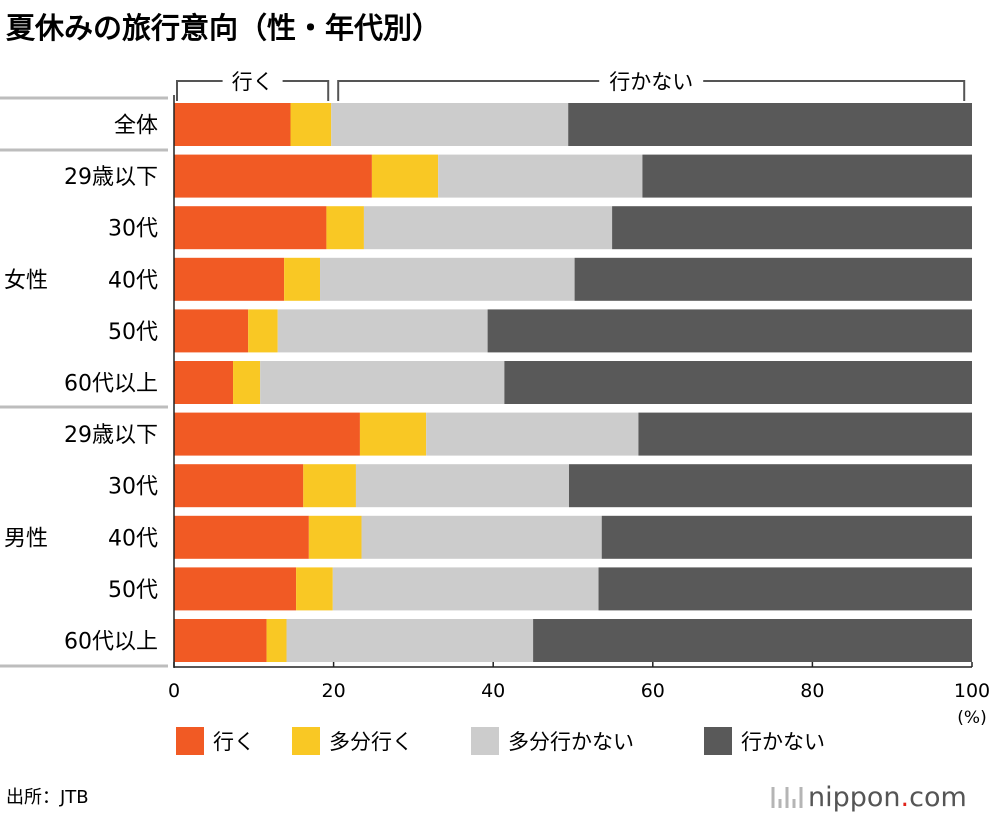 The image size is (1000, 820). What do you see at coordinates (812, 691) in the screenshot?
I see `x-tick-label: 80` at bounding box center [812, 691].